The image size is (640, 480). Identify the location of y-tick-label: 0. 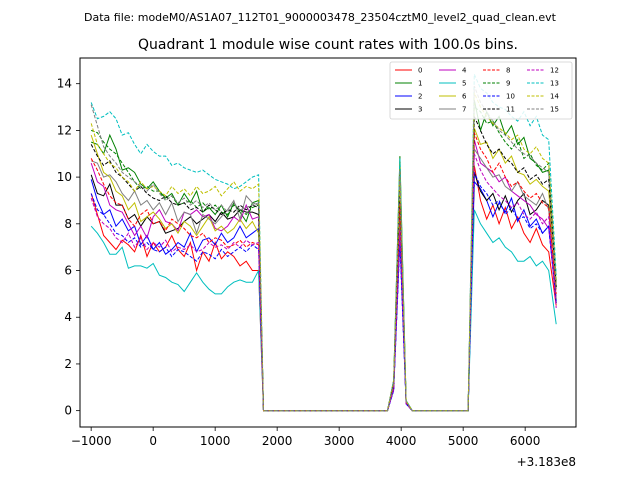
(68, 411).